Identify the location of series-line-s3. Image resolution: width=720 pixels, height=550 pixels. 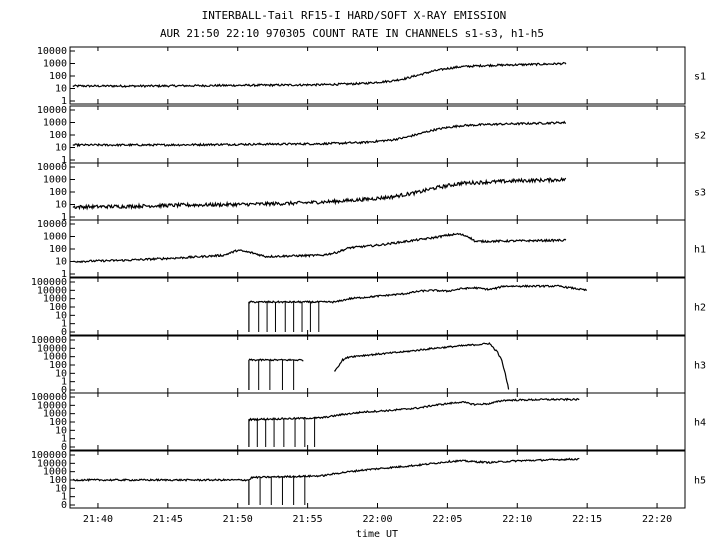
(319, 193).